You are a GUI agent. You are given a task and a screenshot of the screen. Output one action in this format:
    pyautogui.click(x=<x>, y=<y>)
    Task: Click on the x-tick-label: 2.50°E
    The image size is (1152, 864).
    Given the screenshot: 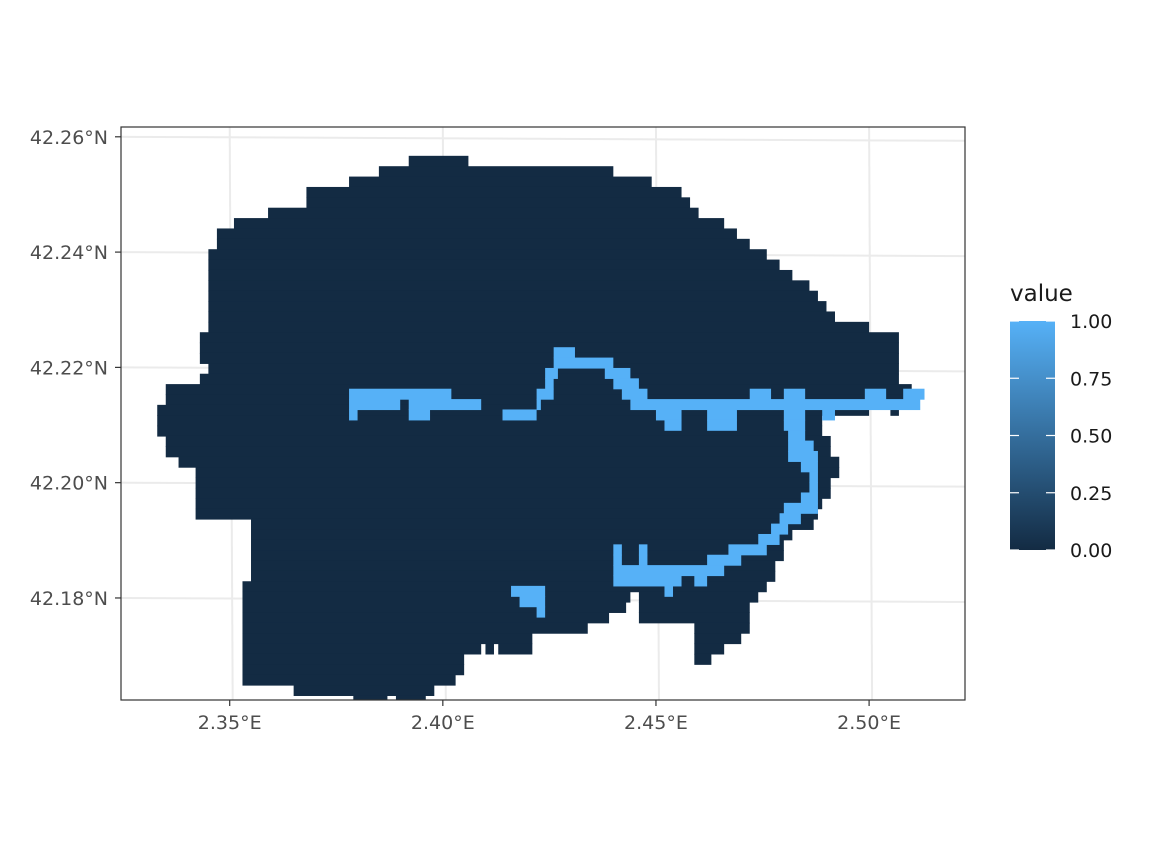 What is the action you would take?
    pyautogui.click(x=869, y=723)
    